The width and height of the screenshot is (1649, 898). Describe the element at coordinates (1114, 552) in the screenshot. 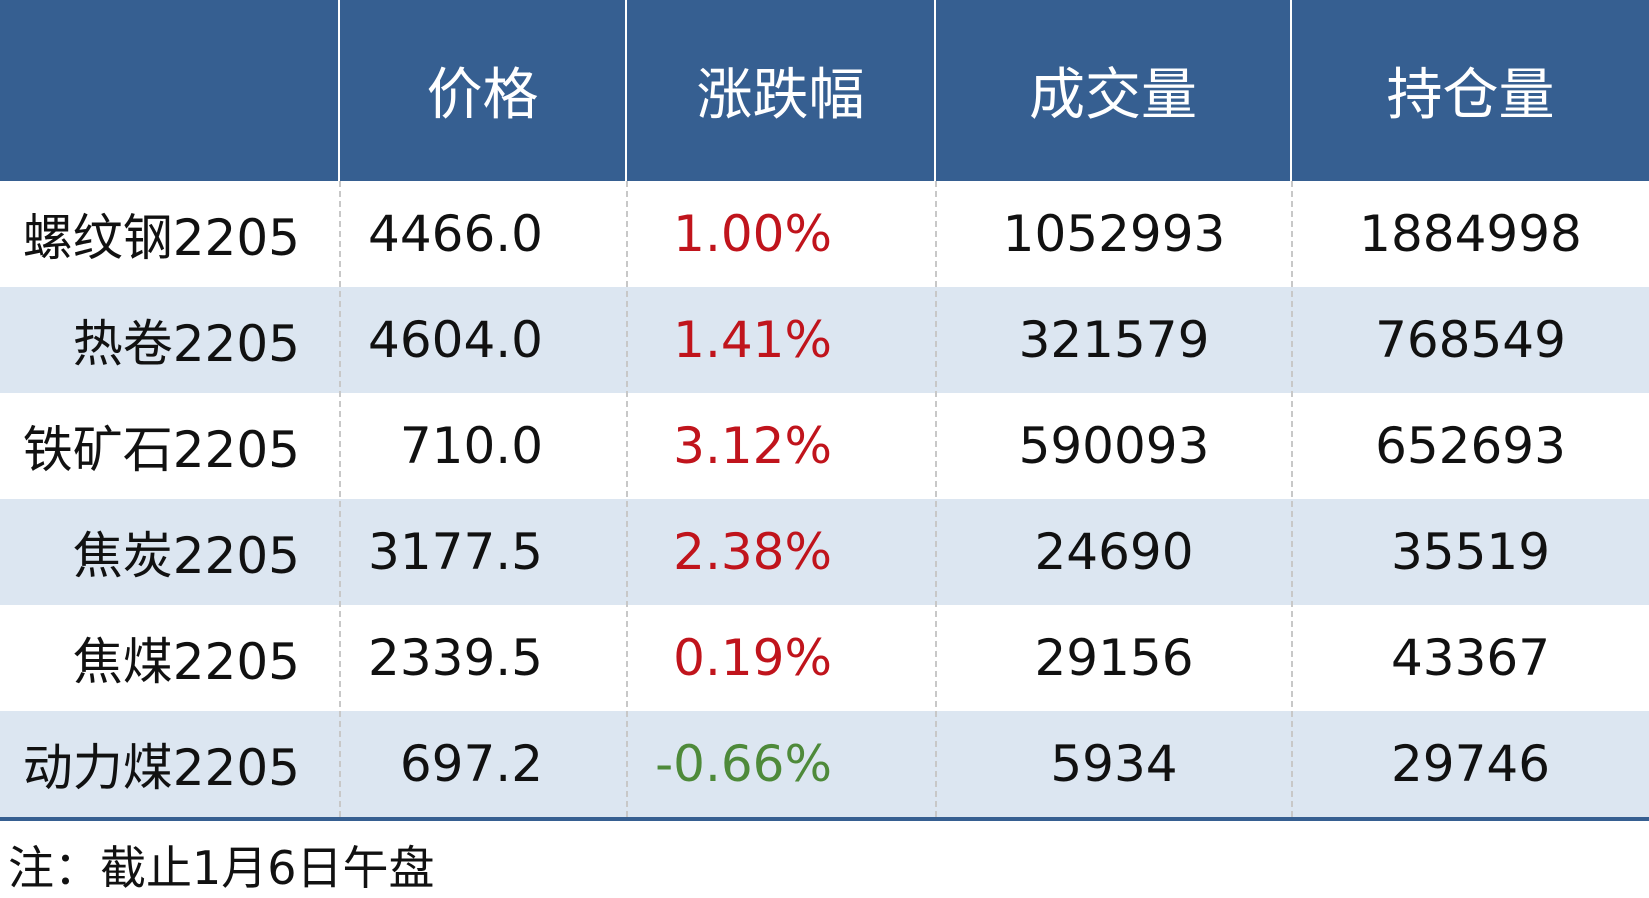

I see `table-cell: 24690` at that location.